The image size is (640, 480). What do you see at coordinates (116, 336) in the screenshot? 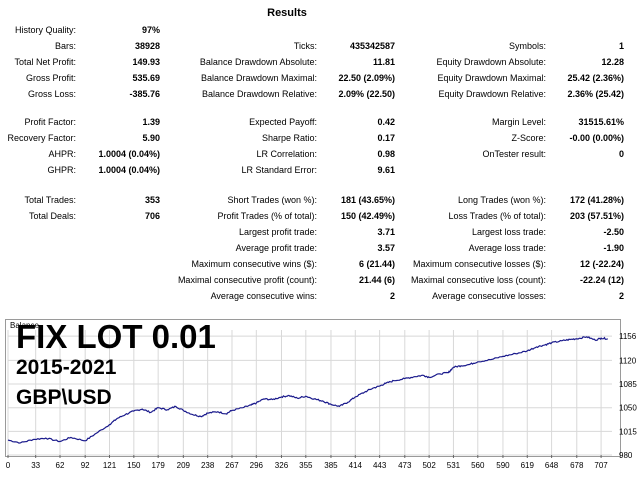
I see `overlay-lot-label: FIX LOT 0.01` at bounding box center [116, 336].